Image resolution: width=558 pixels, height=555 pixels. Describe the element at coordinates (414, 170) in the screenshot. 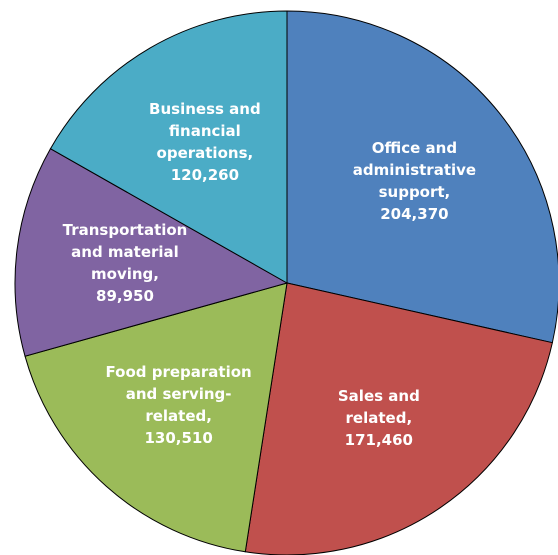

I see `category-label: Office and administrative support,` at that location.